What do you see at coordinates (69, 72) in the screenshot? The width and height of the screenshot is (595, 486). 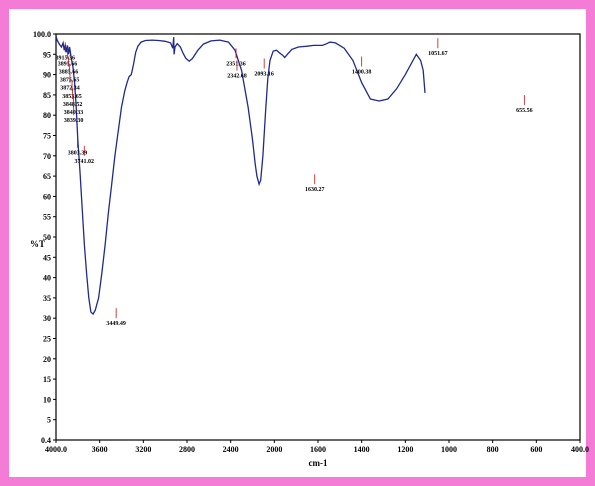 I see `peak-label: 3885.66` at bounding box center [69, 72].